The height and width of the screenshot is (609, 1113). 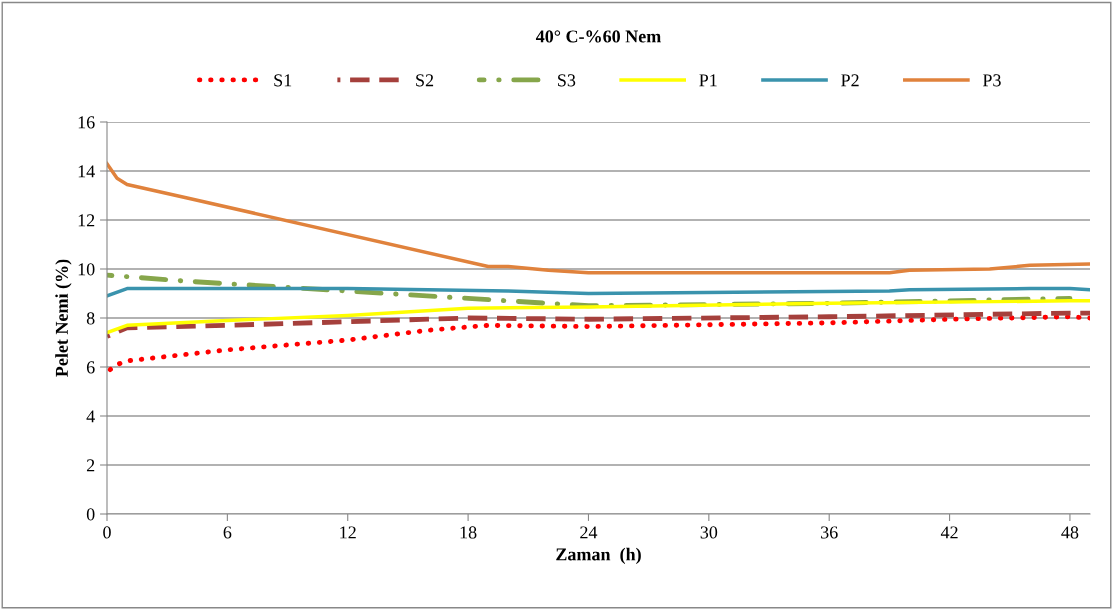 I want to click on y-tick-label: 0, so click(x=90, y=514).